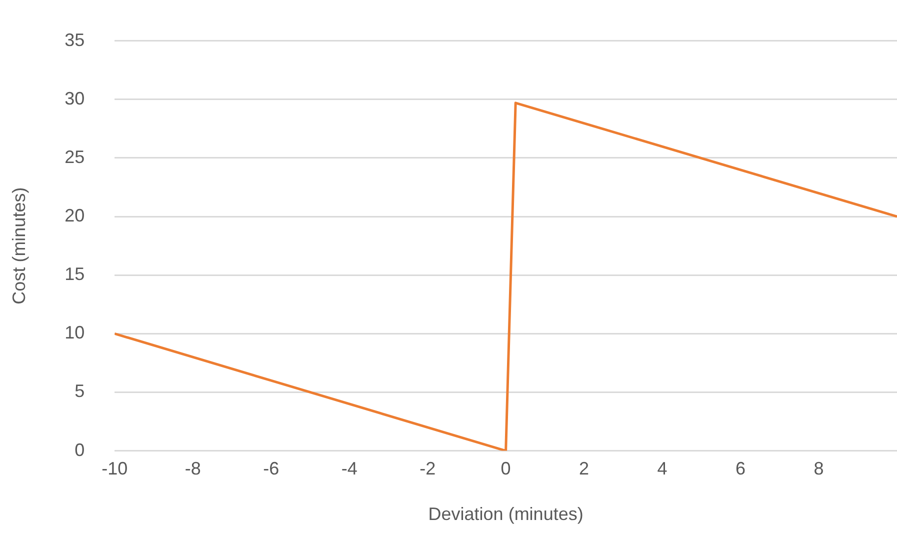 The height and width of the screenshot is (535, 897). What do you see at coordinates (271, 468) in the screenshot?
I see `x-tick-label: -6` at bounding box center [271, 468].